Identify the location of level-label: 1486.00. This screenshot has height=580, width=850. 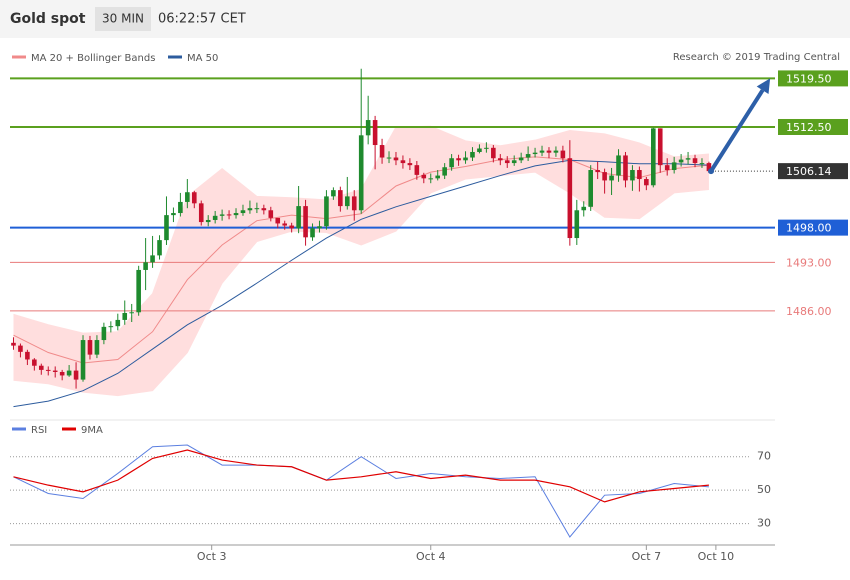
(809, 311).